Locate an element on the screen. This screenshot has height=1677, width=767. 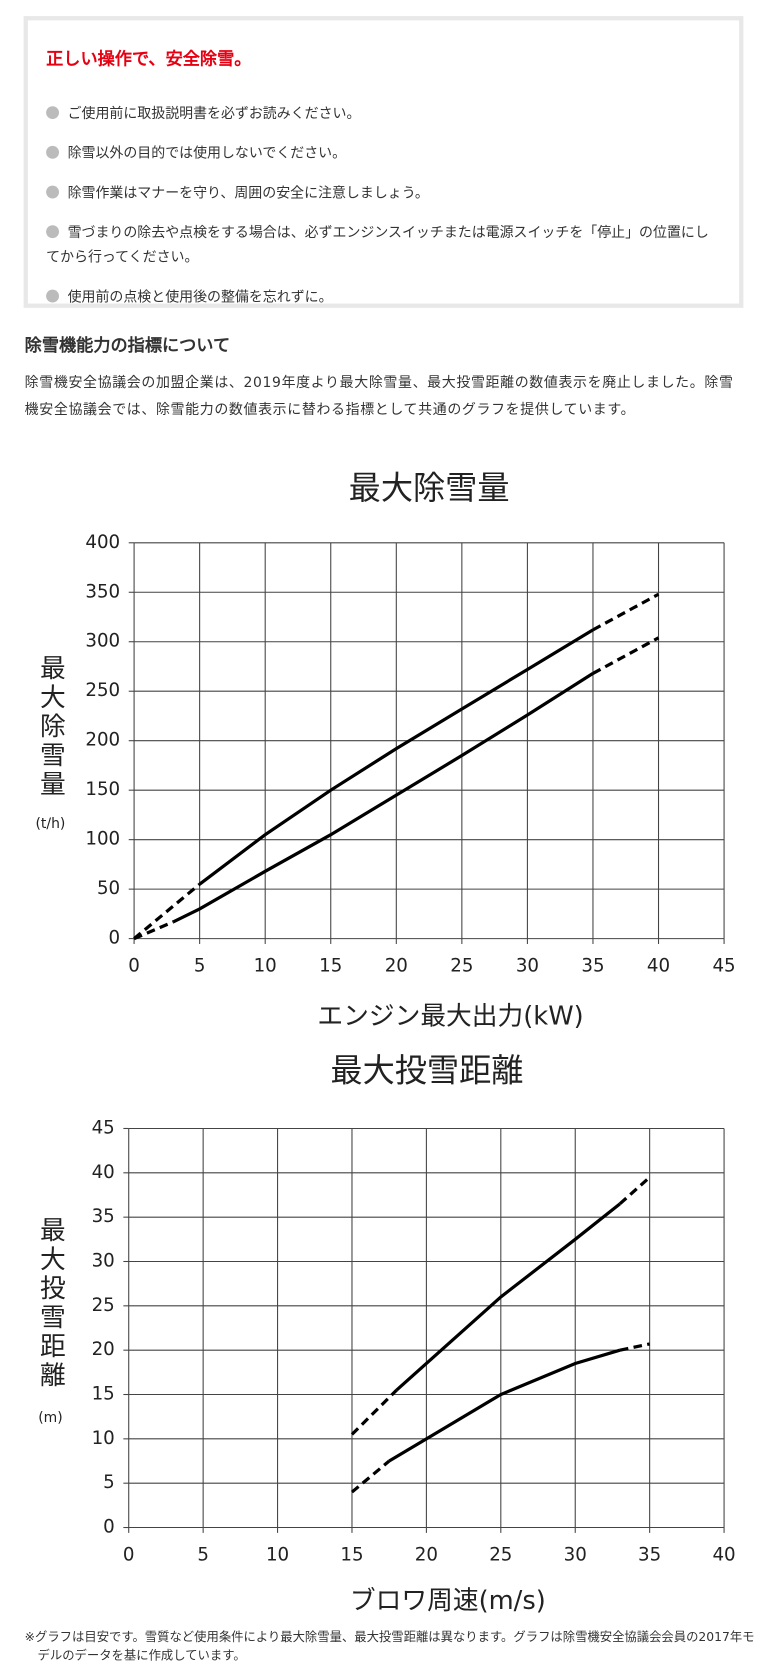
y-tick-label: 35 is located at coordinates (103, 1216).